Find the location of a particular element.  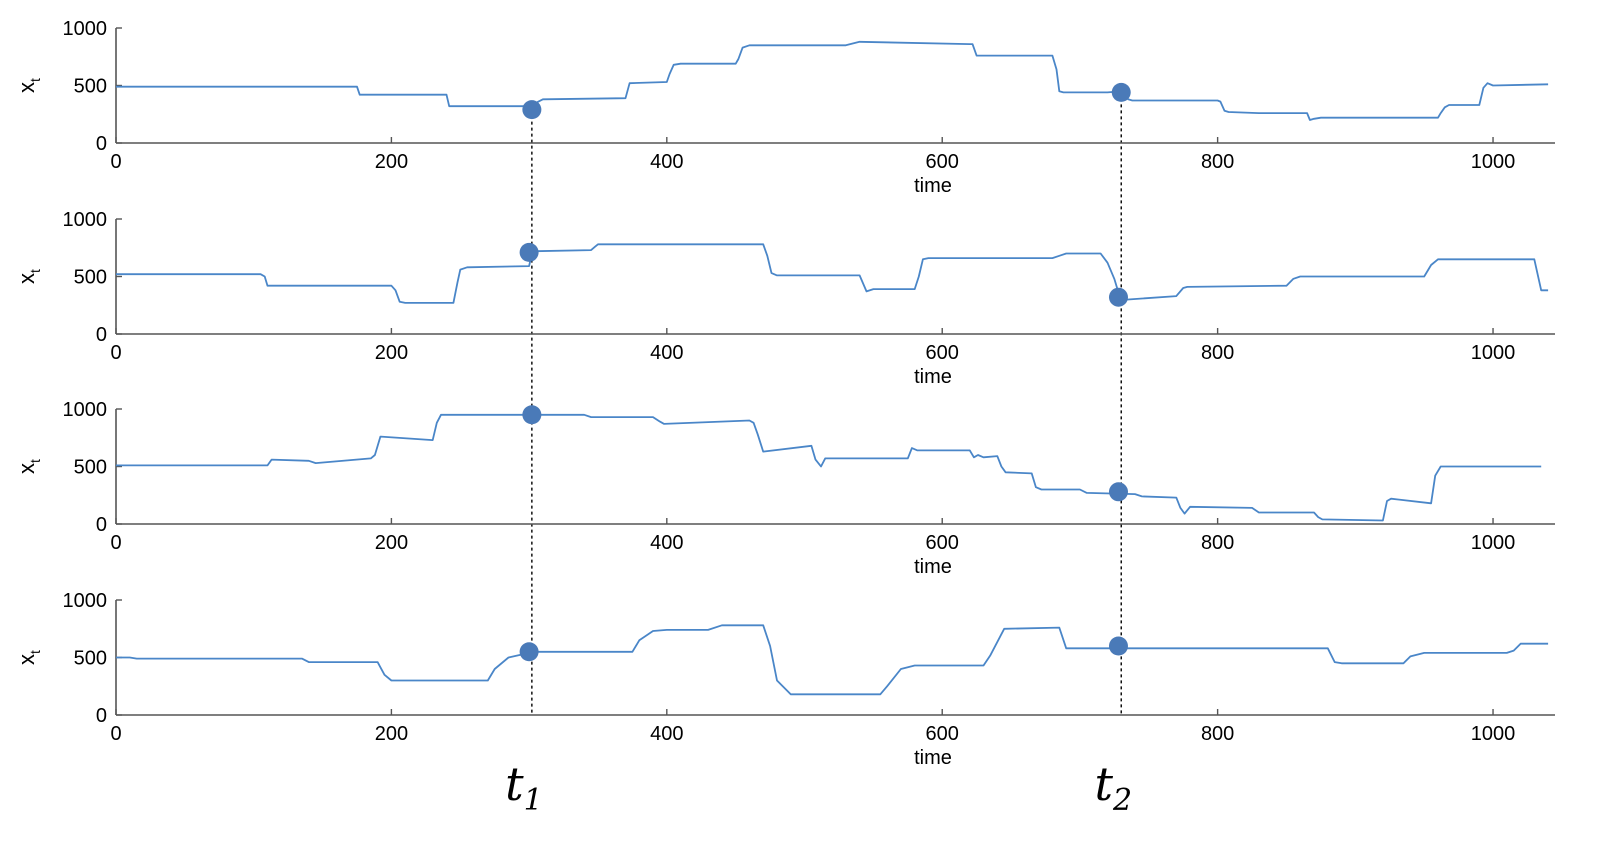

time-marker-label: t1 is located at coordinates (524, 787).